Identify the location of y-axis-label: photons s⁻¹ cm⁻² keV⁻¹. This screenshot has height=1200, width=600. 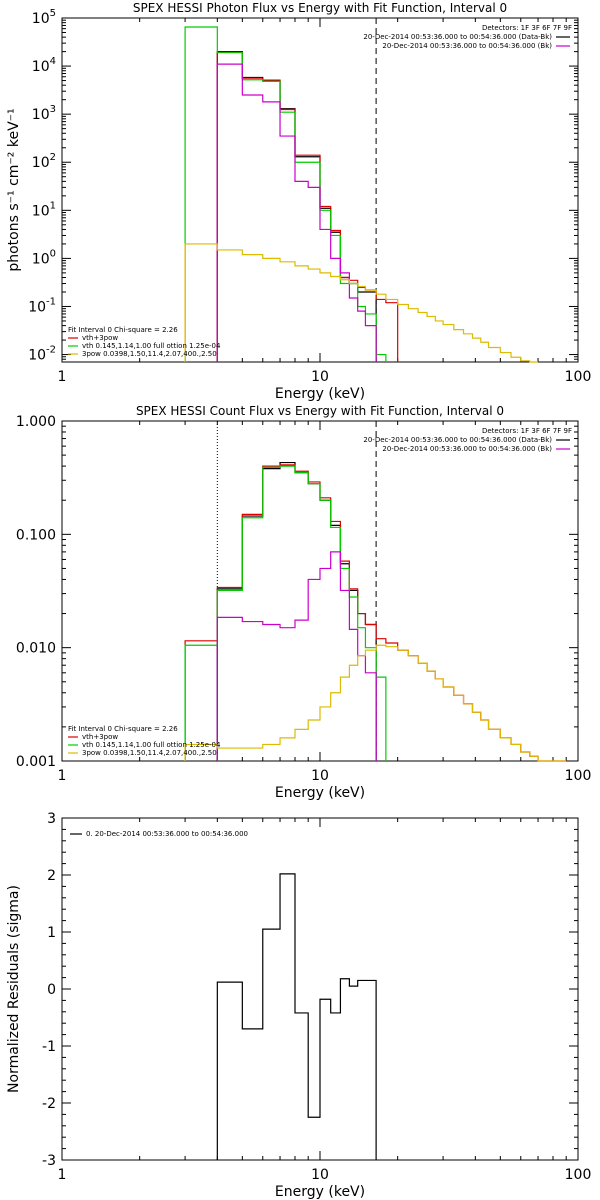
(14, 189).